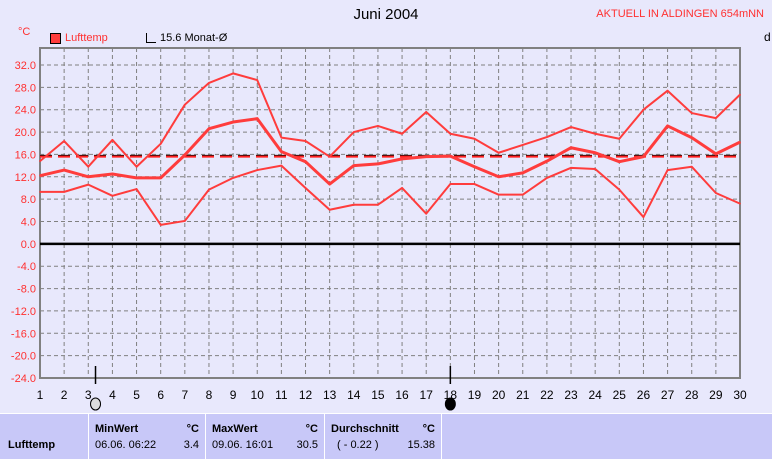 Image resolution: width=772 pixels, height=459 pixels. Describe the element at coordinates (136, 395) in the screenshot. I see `x-tick-label: 5` at that location.